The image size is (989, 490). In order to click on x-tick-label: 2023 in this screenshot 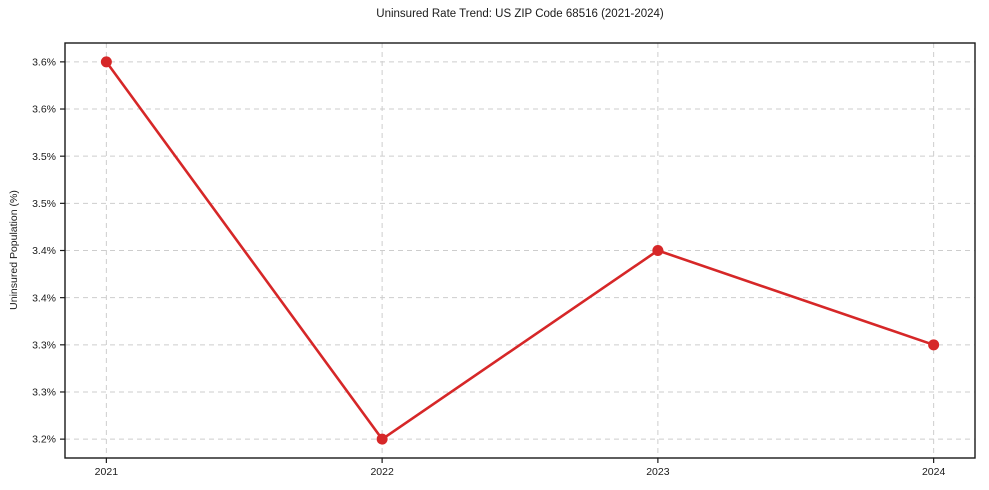, I will do `click(658, 472)`.